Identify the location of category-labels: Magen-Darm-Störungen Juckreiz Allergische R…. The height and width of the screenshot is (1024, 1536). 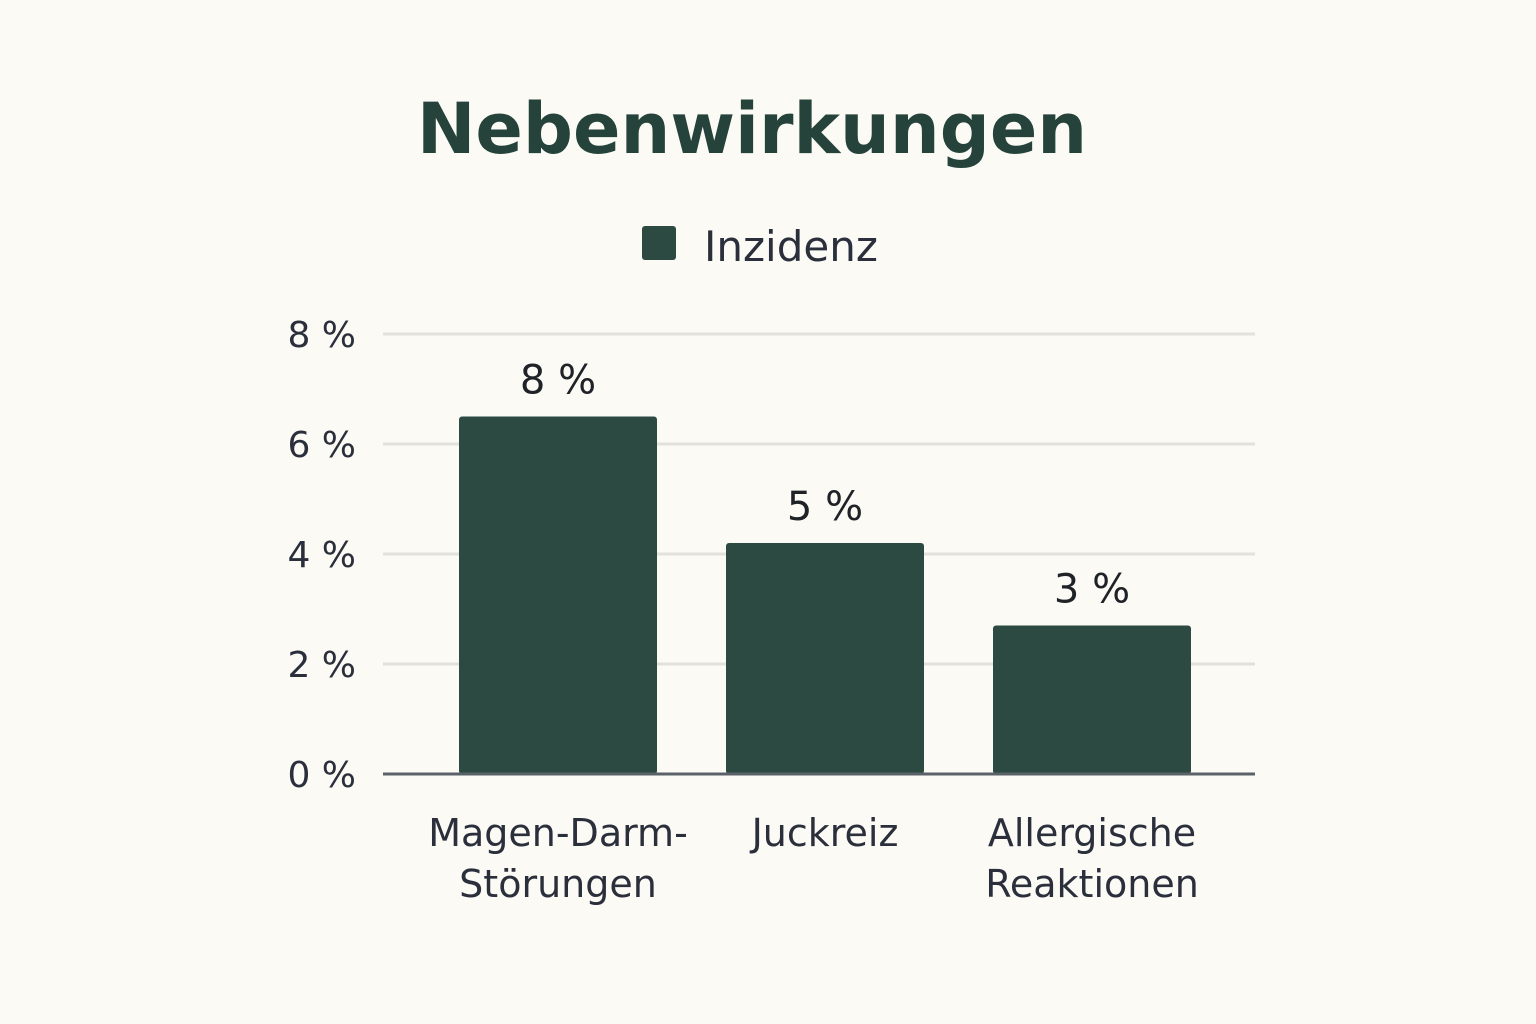
(813, 858).